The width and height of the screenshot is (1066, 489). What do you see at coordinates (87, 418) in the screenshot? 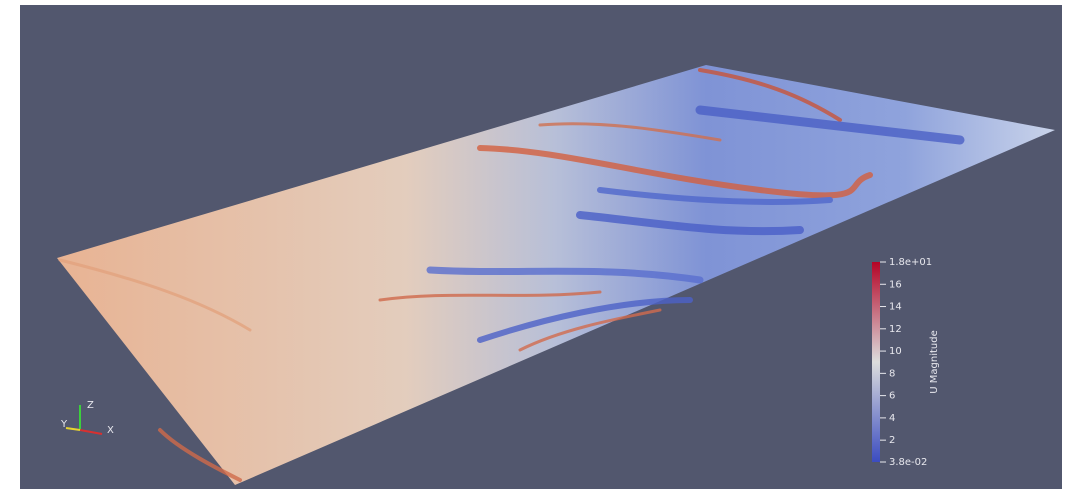
I see `axes-triad: Z X Y` at bounding box center [87, 418].